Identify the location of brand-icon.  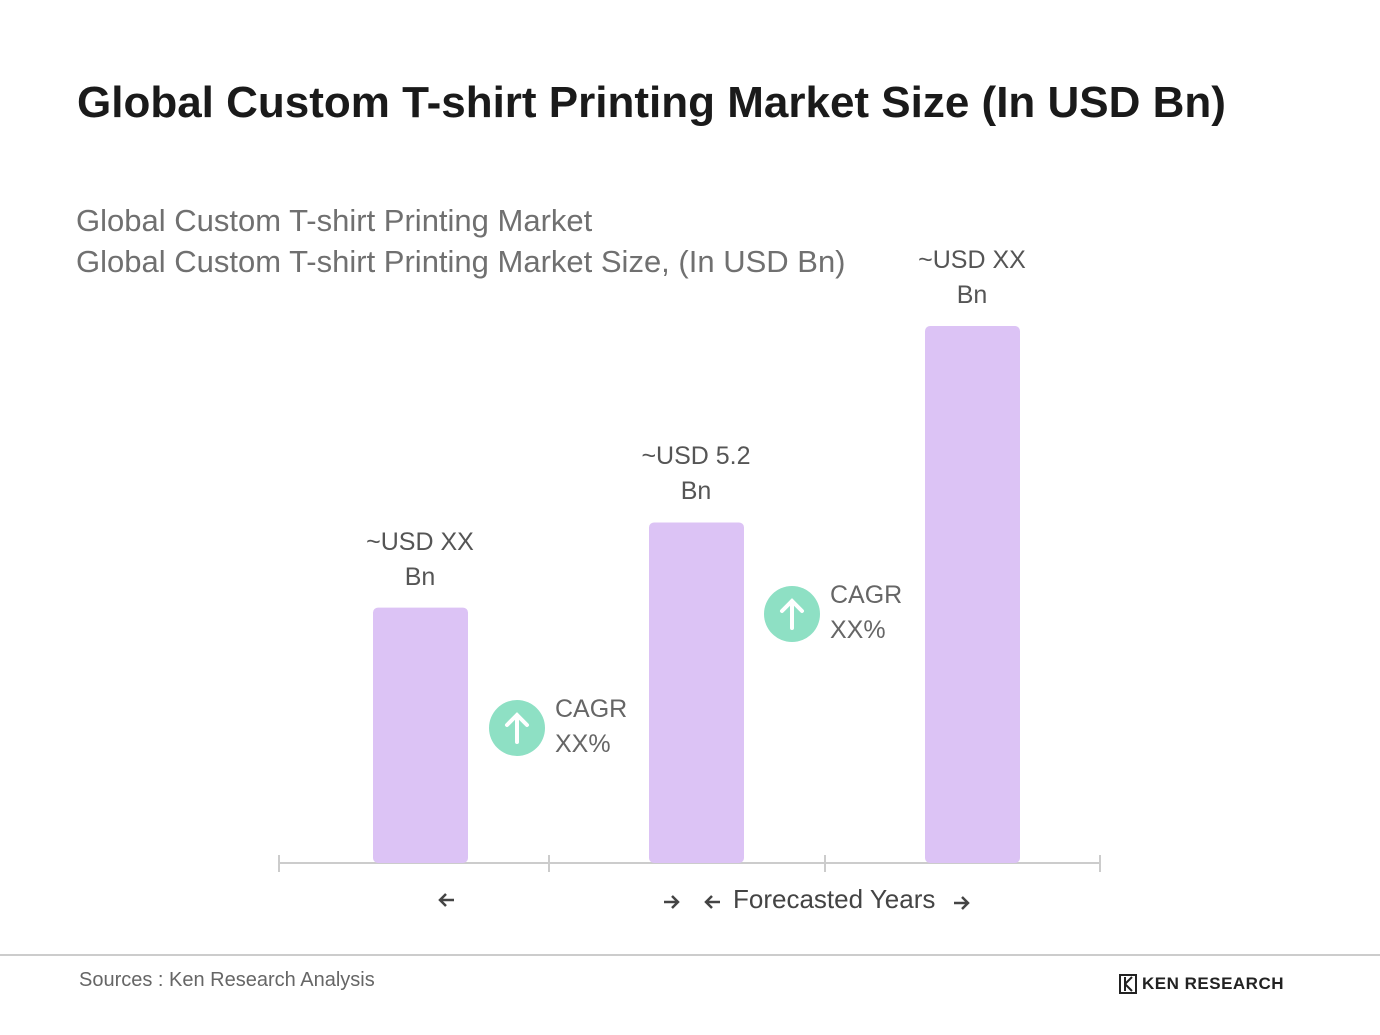
(1128, 984).